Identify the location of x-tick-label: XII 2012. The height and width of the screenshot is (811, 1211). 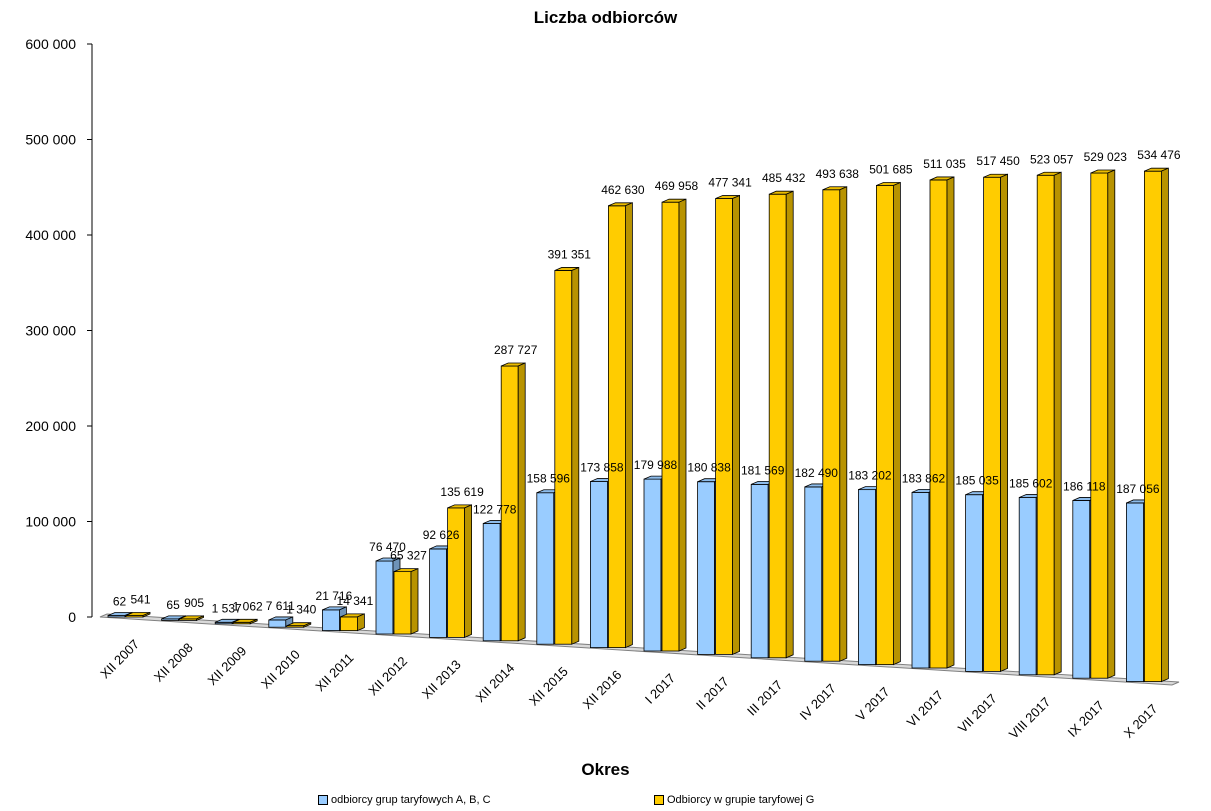
(387, 676).